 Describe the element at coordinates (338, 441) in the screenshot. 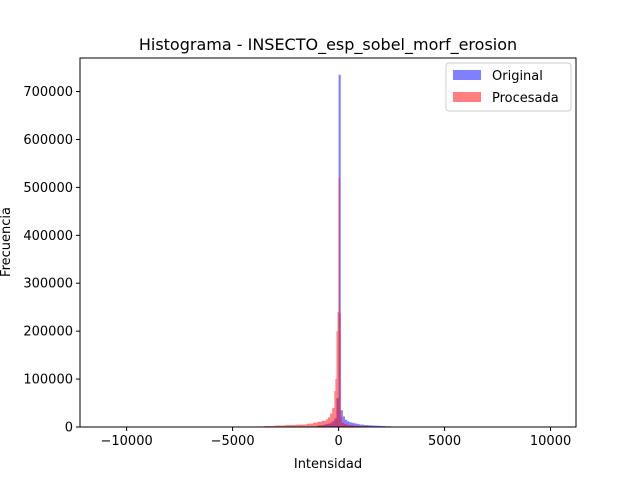

I see `x-tick-label: 0` at that location.